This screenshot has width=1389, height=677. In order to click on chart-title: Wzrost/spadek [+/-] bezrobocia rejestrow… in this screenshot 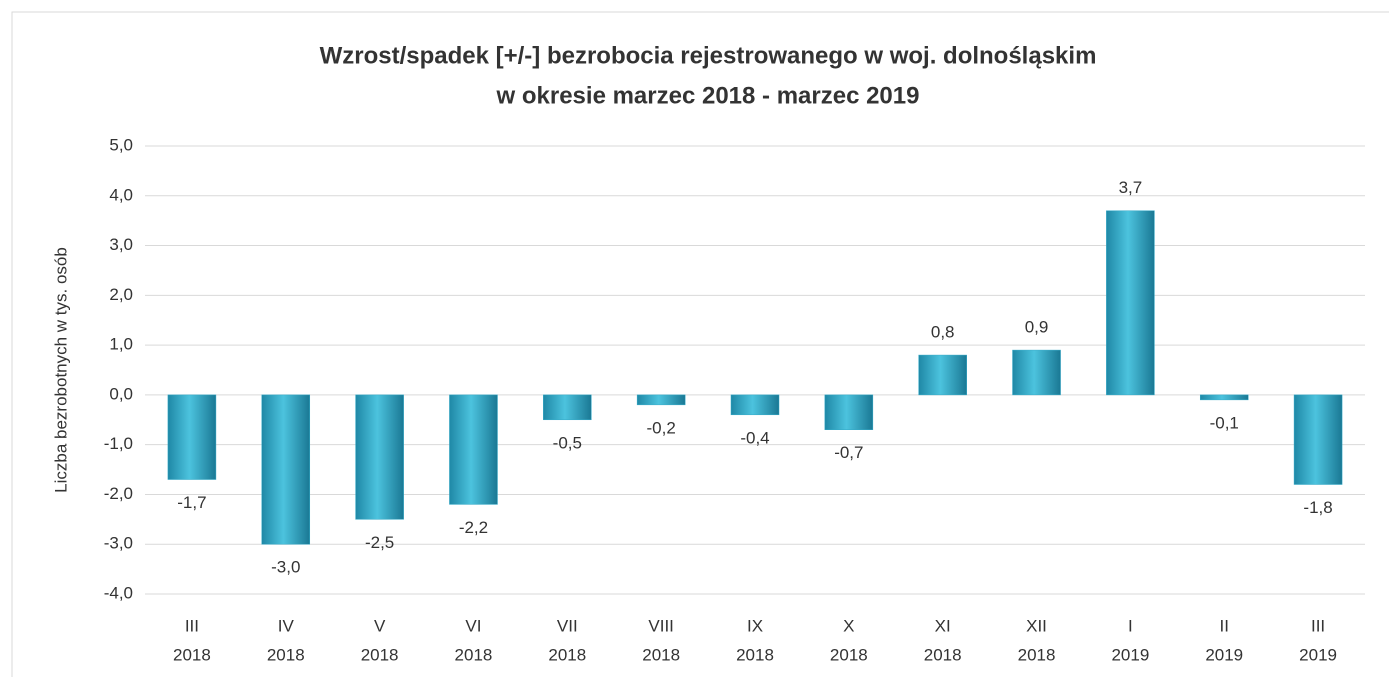, I will do `click(708, 55)`.